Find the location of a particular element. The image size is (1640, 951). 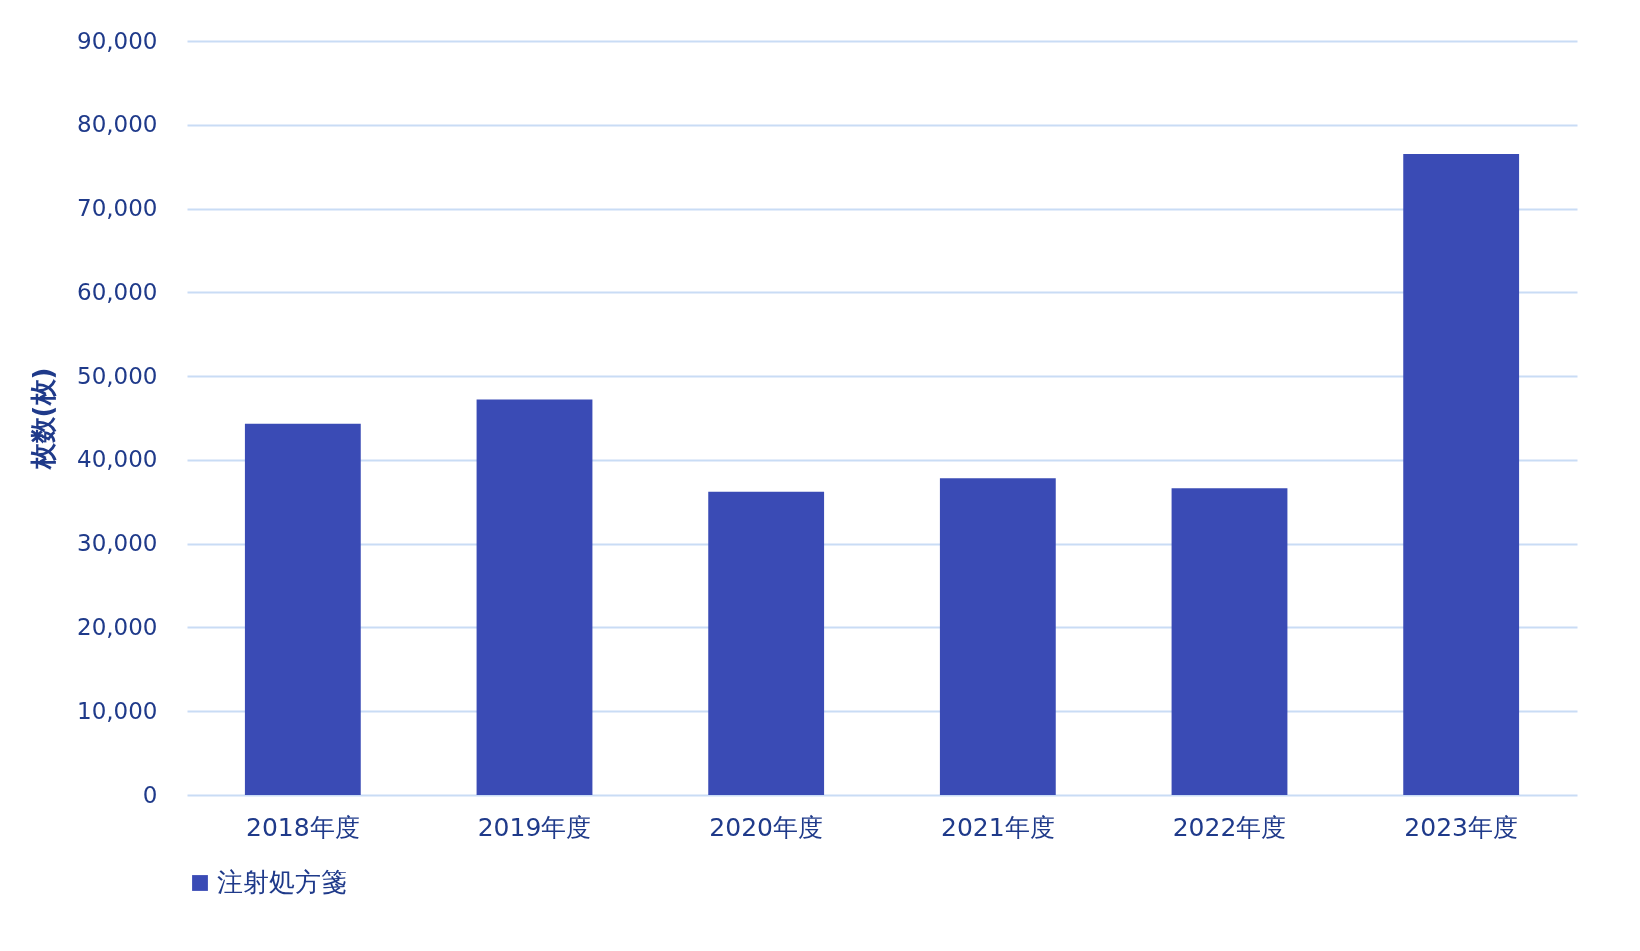

x-tick-label: 2022年度 is located at coordinates (1229, 827).